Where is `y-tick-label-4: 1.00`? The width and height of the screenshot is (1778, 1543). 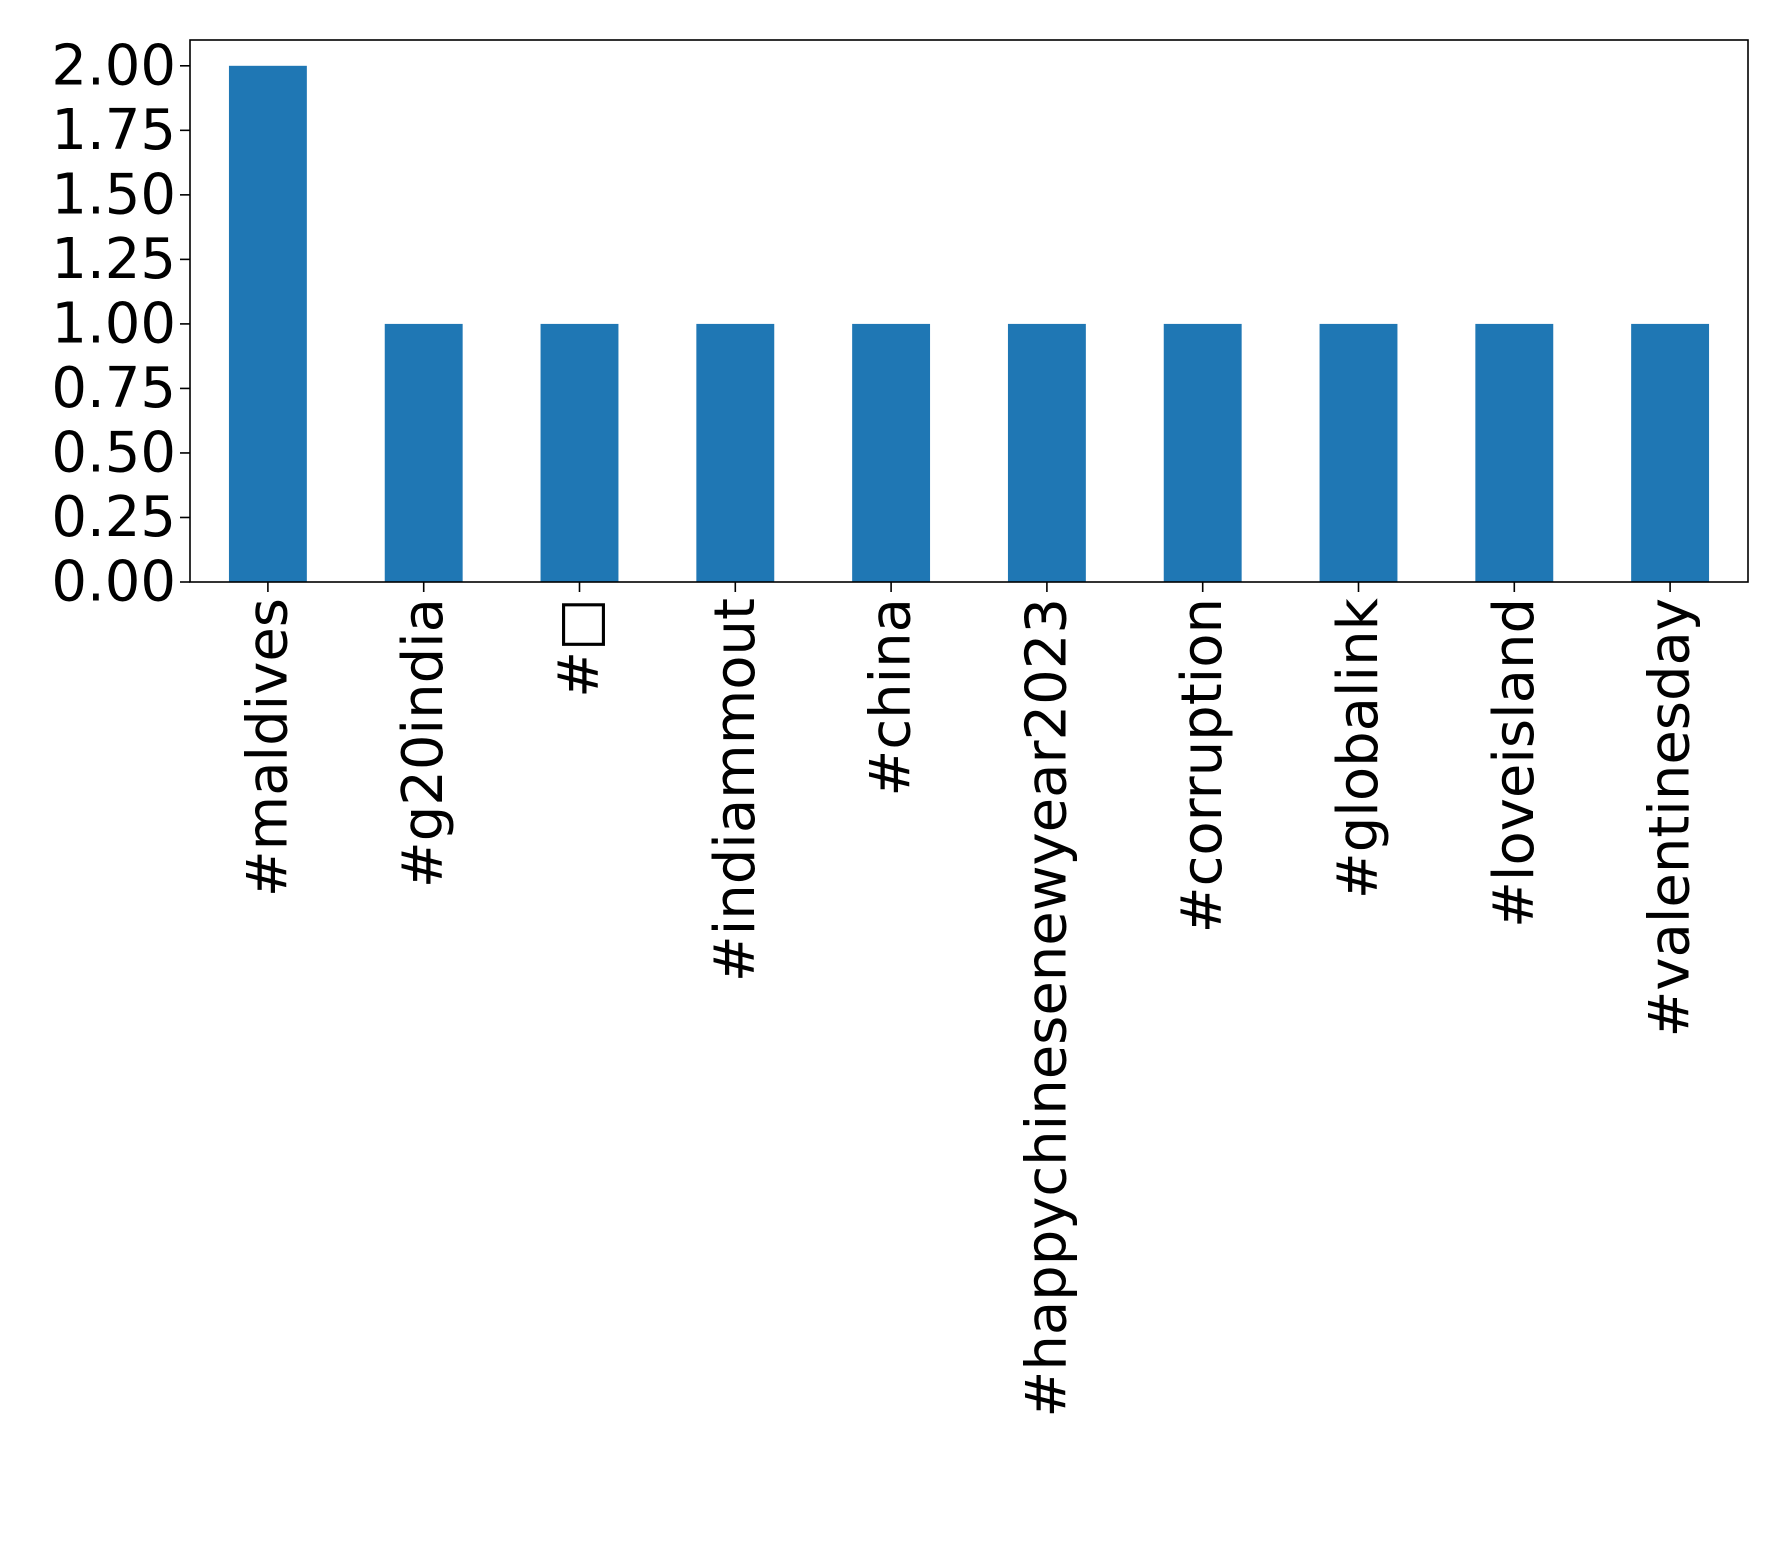 y-tick-label-4: 1.00 is located at coordinates (113, 323).